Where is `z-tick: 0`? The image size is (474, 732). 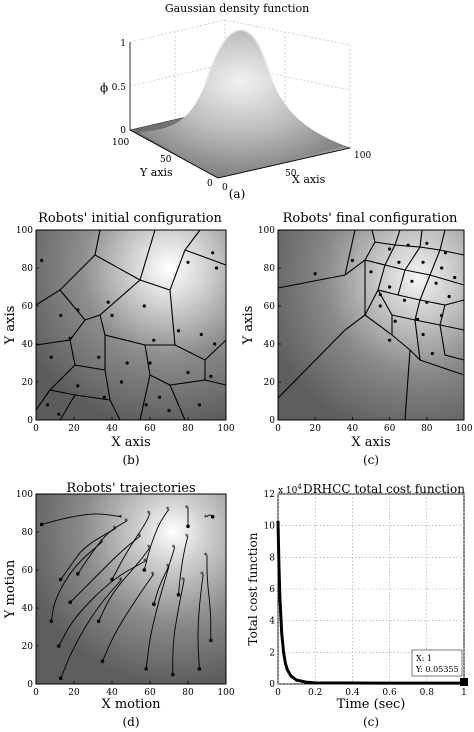
z-tick: 0 is located at coordinates (123, 131).